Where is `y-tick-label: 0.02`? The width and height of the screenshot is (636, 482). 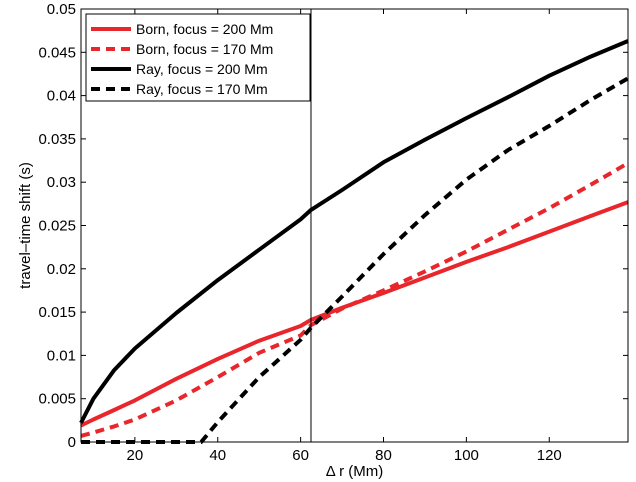 y-tick-label: 0.02 is located at coordinates (61, 269).